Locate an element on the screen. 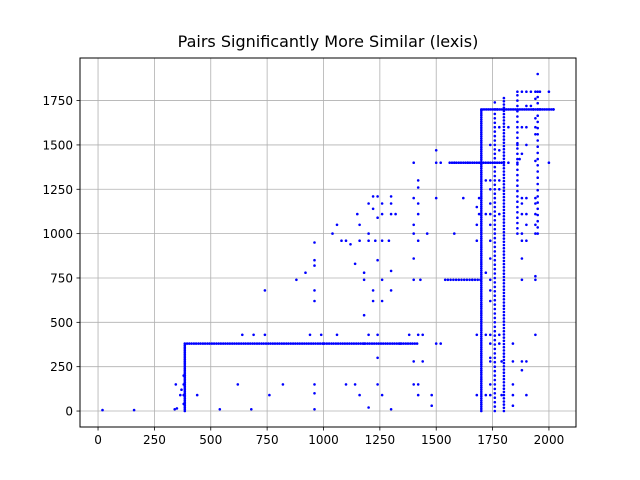 Image resolution: width=640 pixels, height=480 pixels. chart-title: Pairs Significantly More Similar (lexis) is located at coordinates (328, 41).